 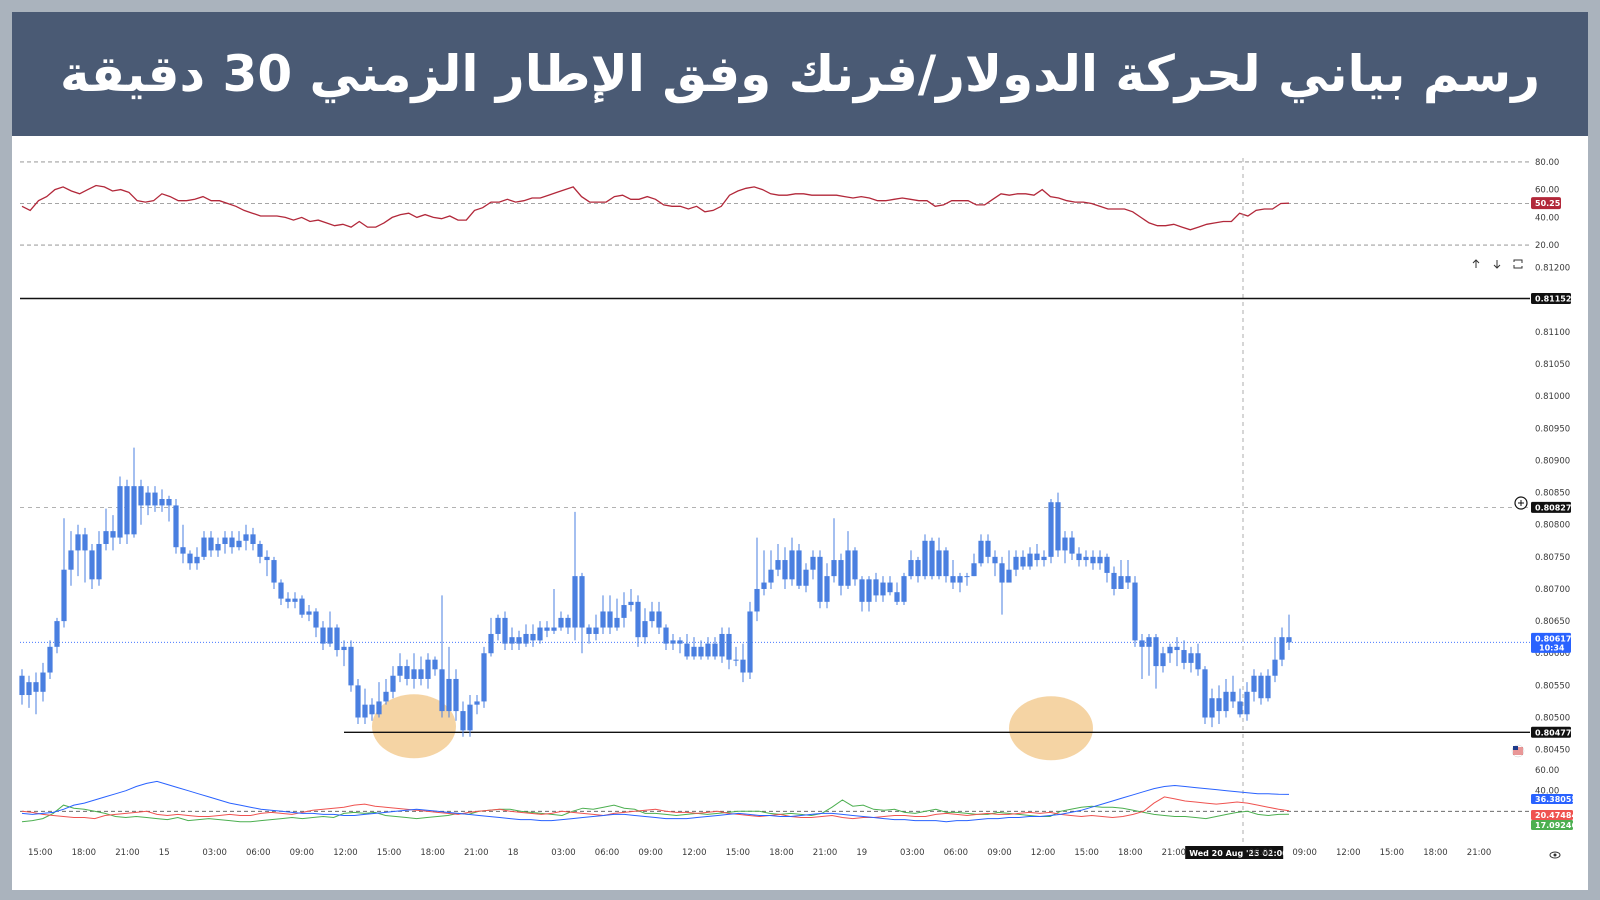 What do you see at coordinates (1238, 853) in the screenshot?
I see `time-cursor-label: Wed 20 Aug '25 02:00` at bounding box center [1238, 853].